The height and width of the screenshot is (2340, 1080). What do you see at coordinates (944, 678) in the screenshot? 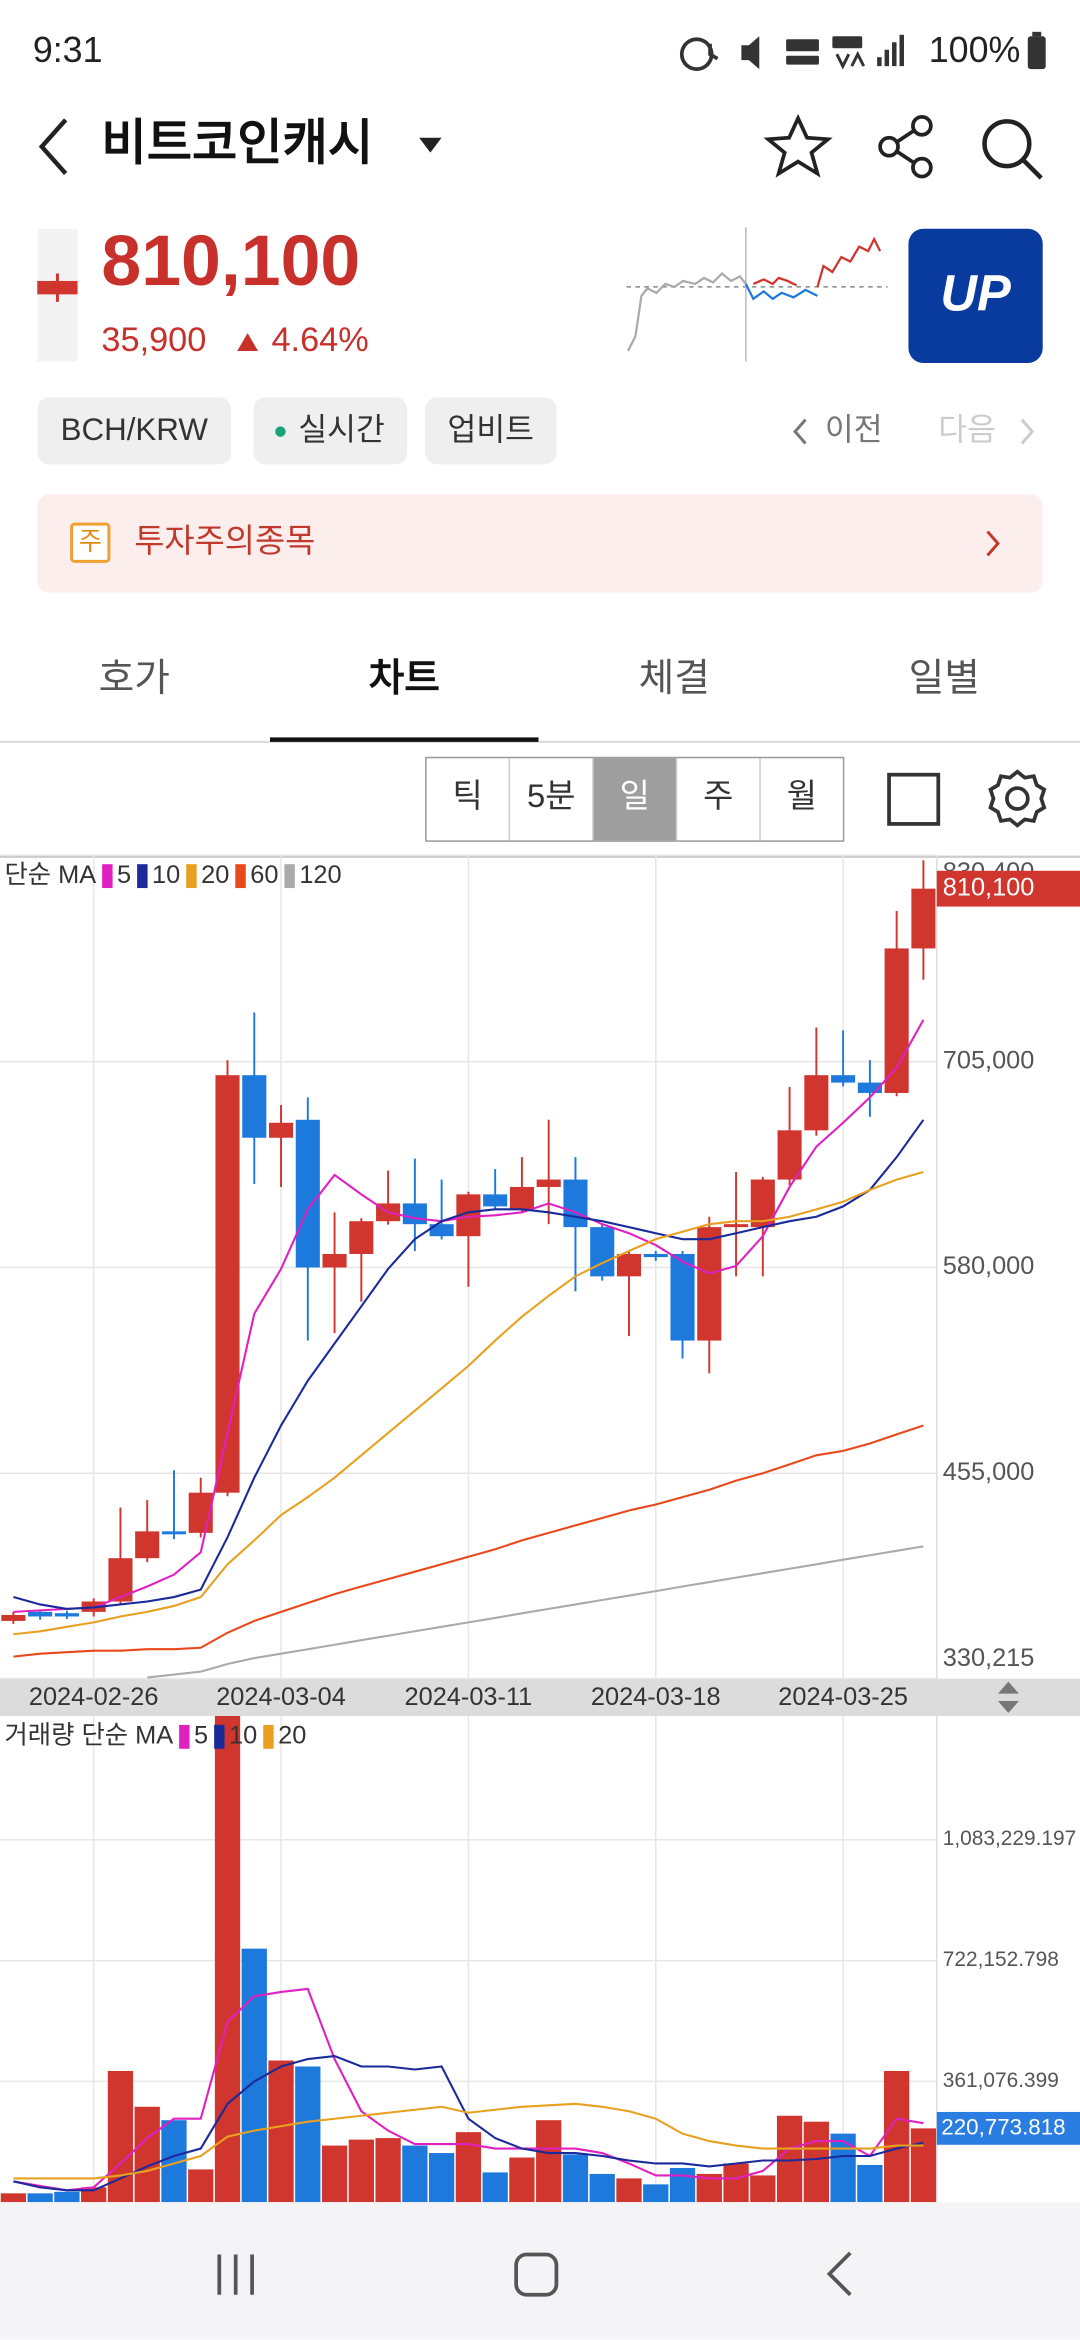
I see `tab: 일별` at bounding box center [944, 678].